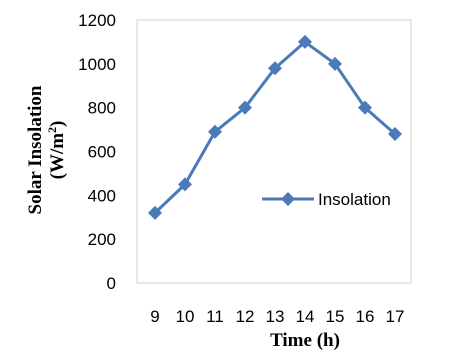 The image size is (456, 352). What do you see at coordinates (102, 195) in the screenshot?
I see `y-tick-label: 400` at bounding box center [102, 195].